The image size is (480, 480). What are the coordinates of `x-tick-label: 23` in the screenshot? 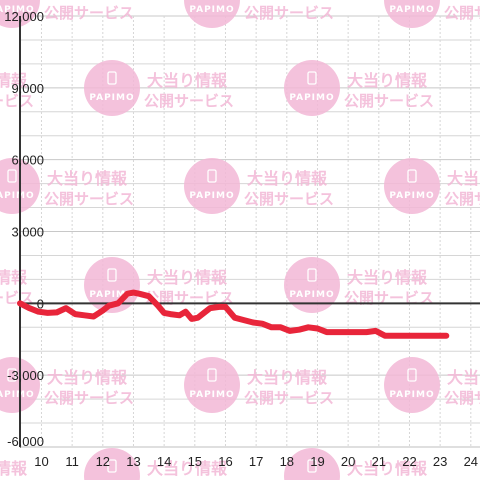 It's located at (440, 461).